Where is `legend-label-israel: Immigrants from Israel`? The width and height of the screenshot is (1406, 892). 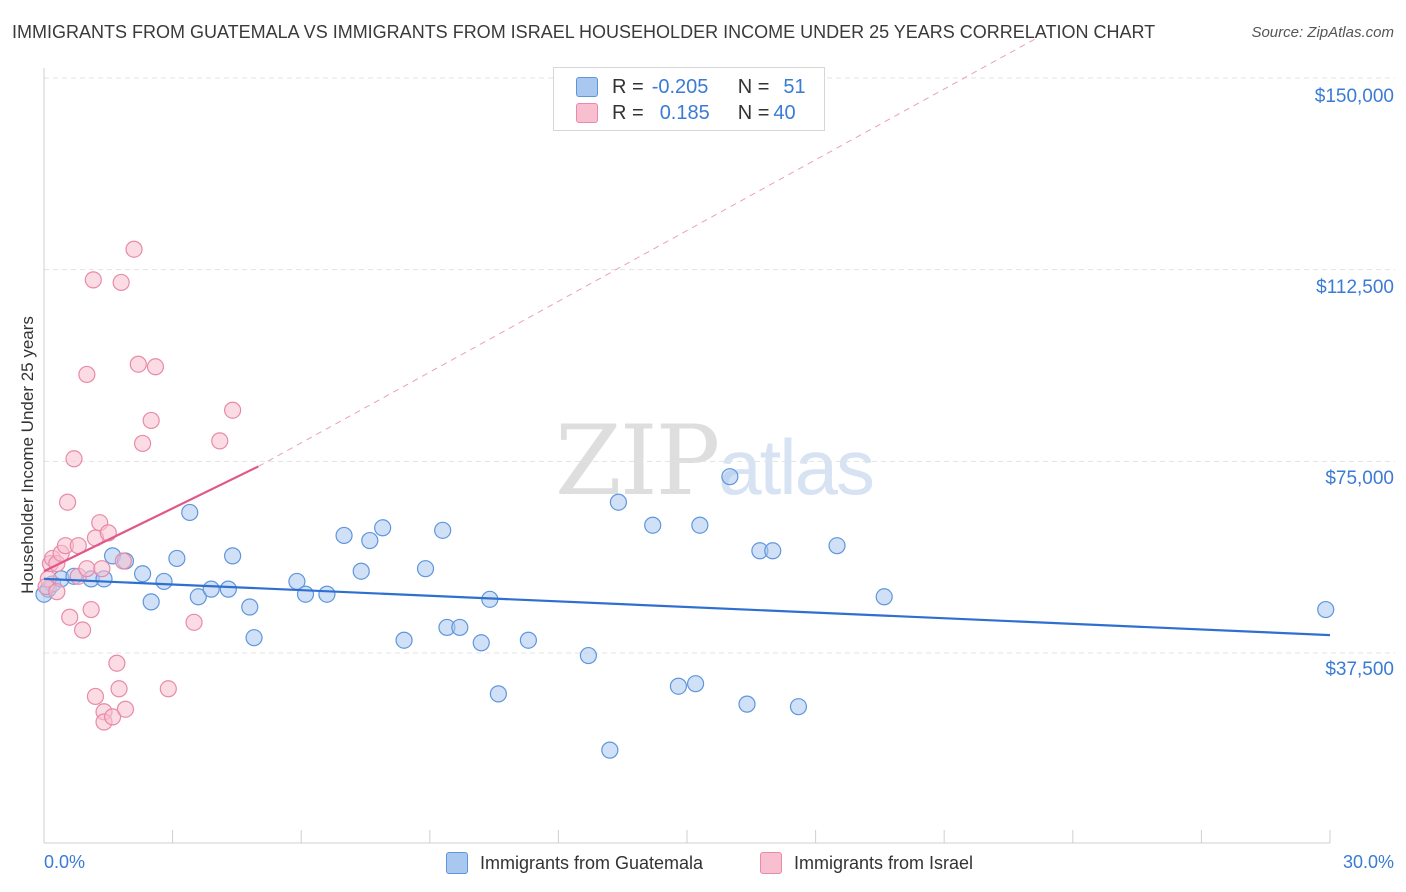
legend-label-israel: Immigrants from Israel is located at coordinates (884, 862).